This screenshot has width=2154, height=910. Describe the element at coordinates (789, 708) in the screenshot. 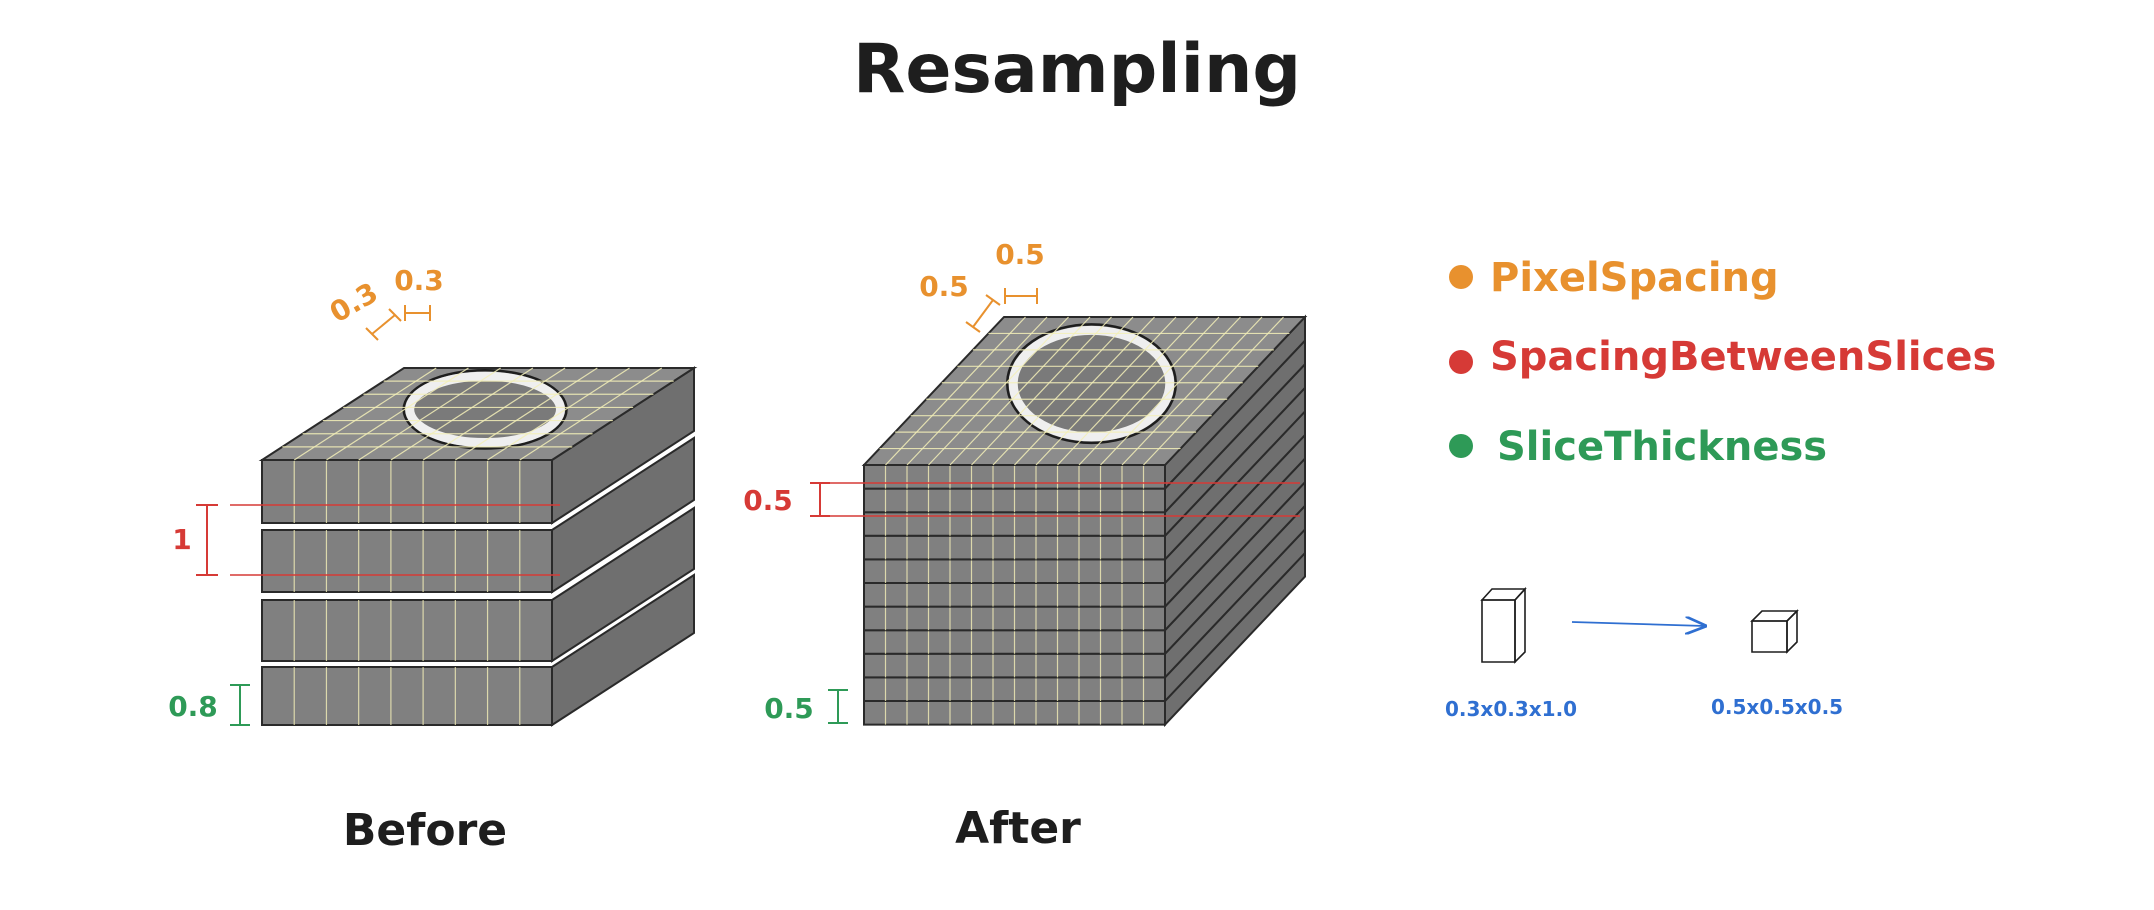

I see `after-slice-thickness: 0.5` at that location.